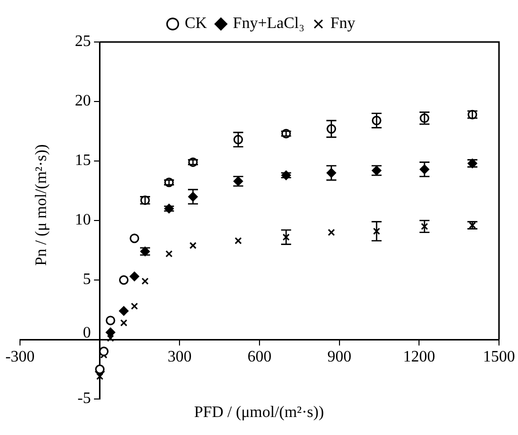 The width and height of the screenshot is (518, 435). Describe the element at coordinates (84, 399) in the screenshot. I see `y-tick-label: -5` at that location.